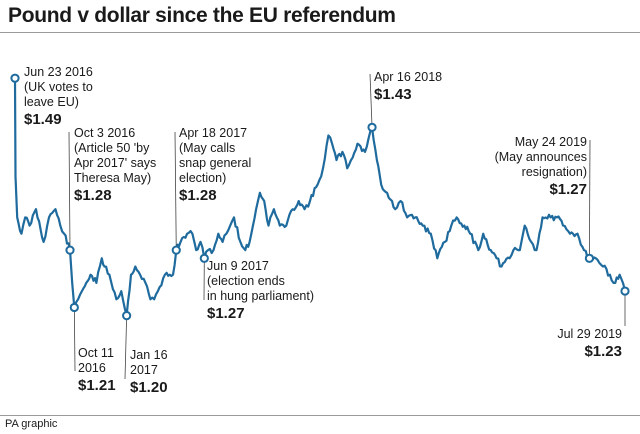 This screenshot has height=434, width=640. Describe the element at coordinates (215, 163) in the screenshot. I see `annotation-note: snap general` at that location.